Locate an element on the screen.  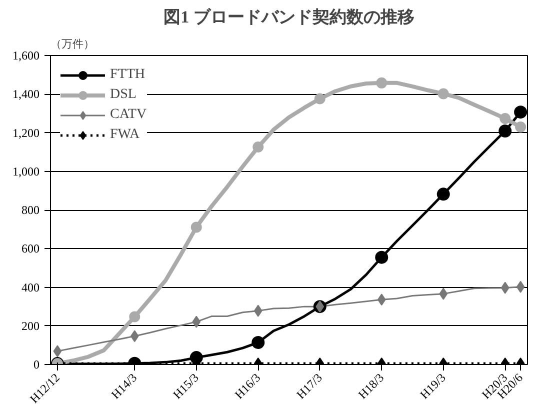
y-tick-label: 1,400 is located at coordinates (26, 94).